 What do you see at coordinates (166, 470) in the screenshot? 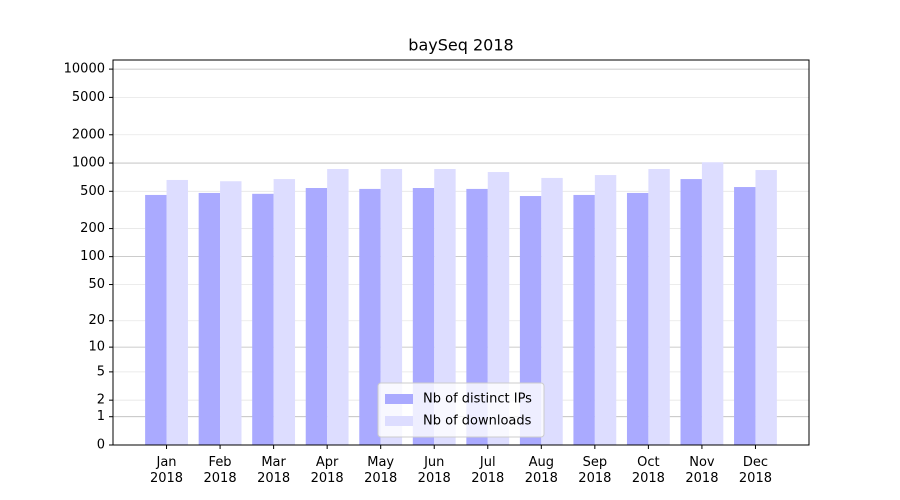
I see `x-tick-label: Jan 2018` at bounding box center [166, 470].